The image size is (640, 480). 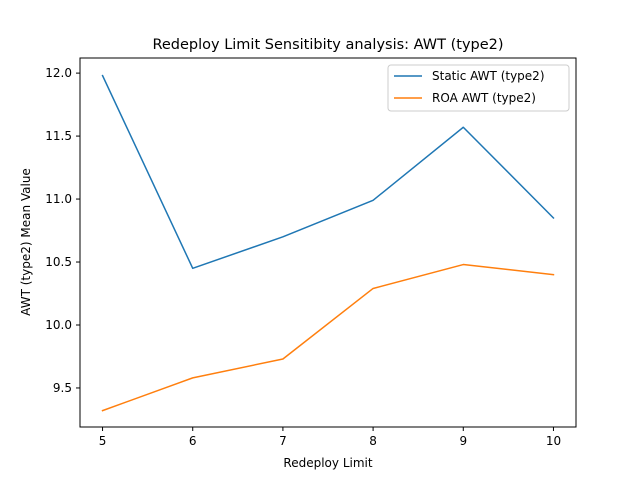 I want to click on y-tick-label-5: 12.0, so click(x=58, y=73).